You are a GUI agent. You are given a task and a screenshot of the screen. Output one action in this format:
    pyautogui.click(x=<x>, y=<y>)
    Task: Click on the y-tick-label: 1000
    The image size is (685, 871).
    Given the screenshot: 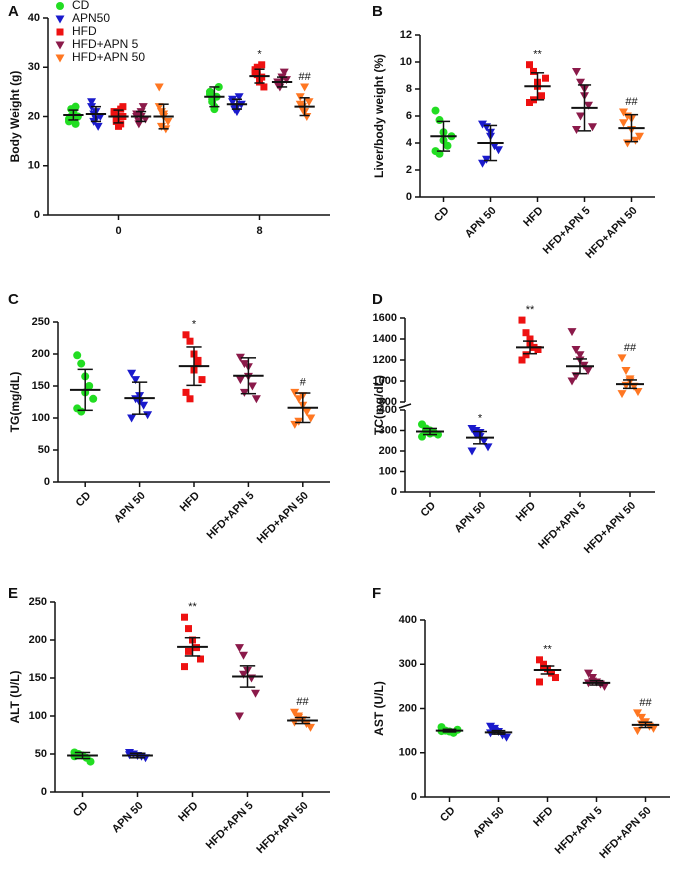 What is the action you would take?
    pyautogui.click(x=385, y=381)
    